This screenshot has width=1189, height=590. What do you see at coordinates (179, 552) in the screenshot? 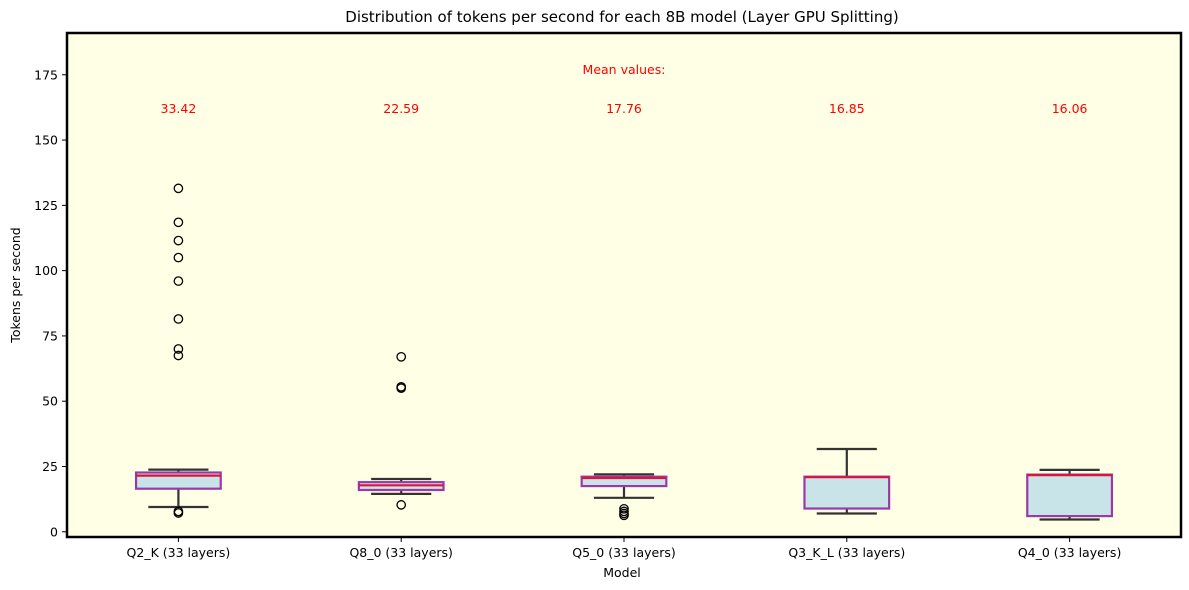
I see `x-tick-label: Q2_K (33 layers)` at bounding box center [179, 552].